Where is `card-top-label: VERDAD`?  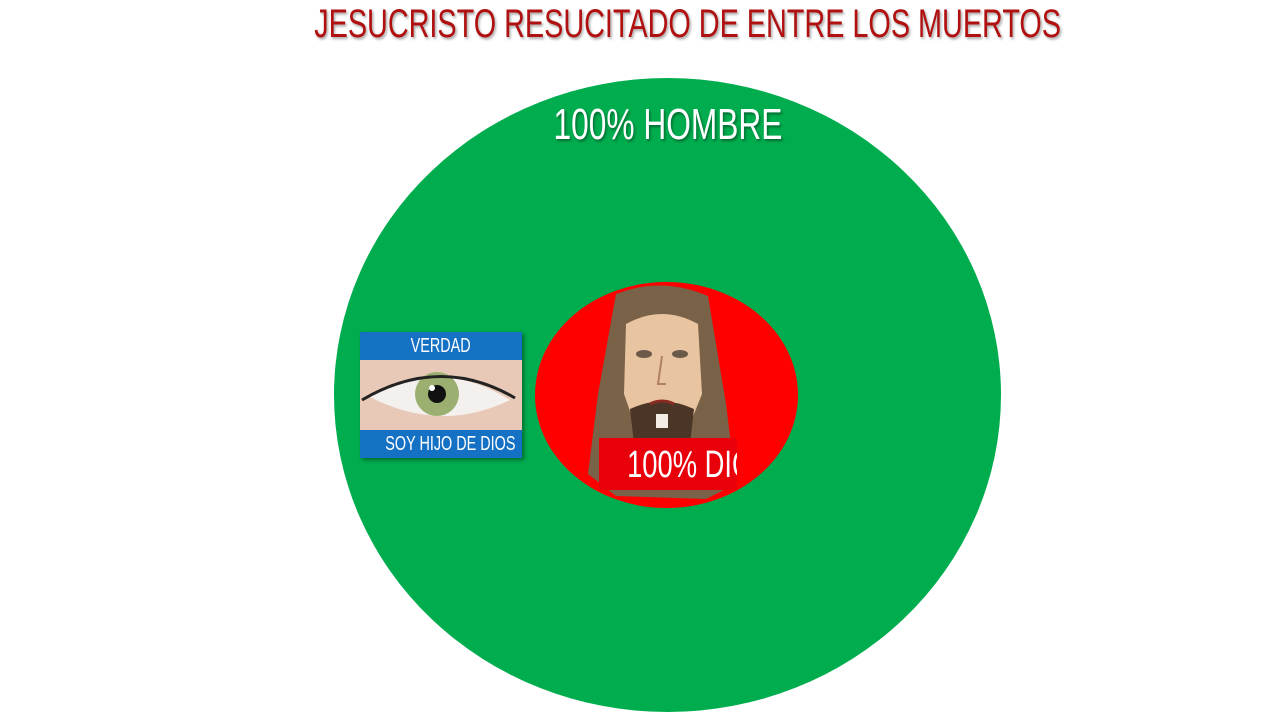 card-top-label: VERDAD is located at coordinates (441, 346).